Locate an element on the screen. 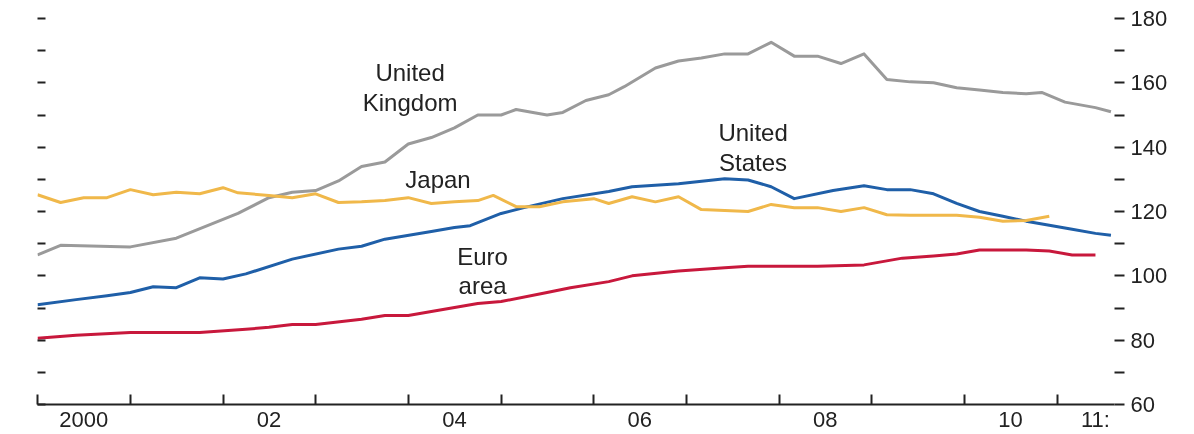  x-tick-label: 11: is located at coordinates (1095, 419).